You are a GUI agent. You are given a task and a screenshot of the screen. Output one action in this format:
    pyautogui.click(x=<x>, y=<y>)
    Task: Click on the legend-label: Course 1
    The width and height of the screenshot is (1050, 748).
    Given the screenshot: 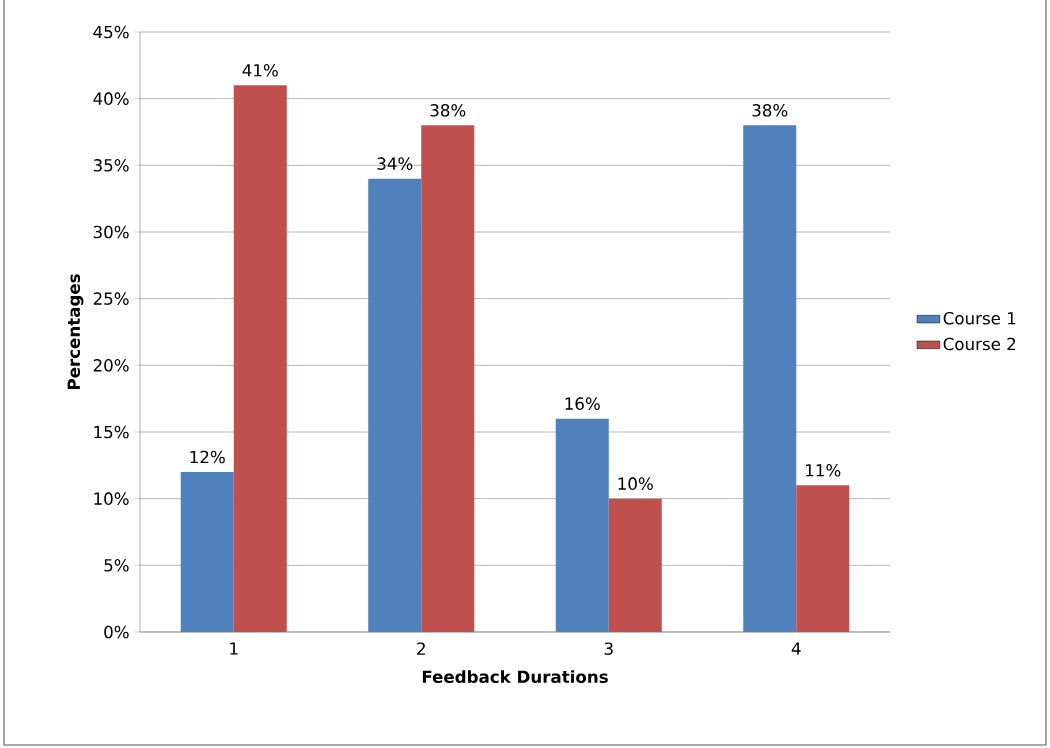 What is the action you would take?
    pyautogui.click(x=979, y=318)
    